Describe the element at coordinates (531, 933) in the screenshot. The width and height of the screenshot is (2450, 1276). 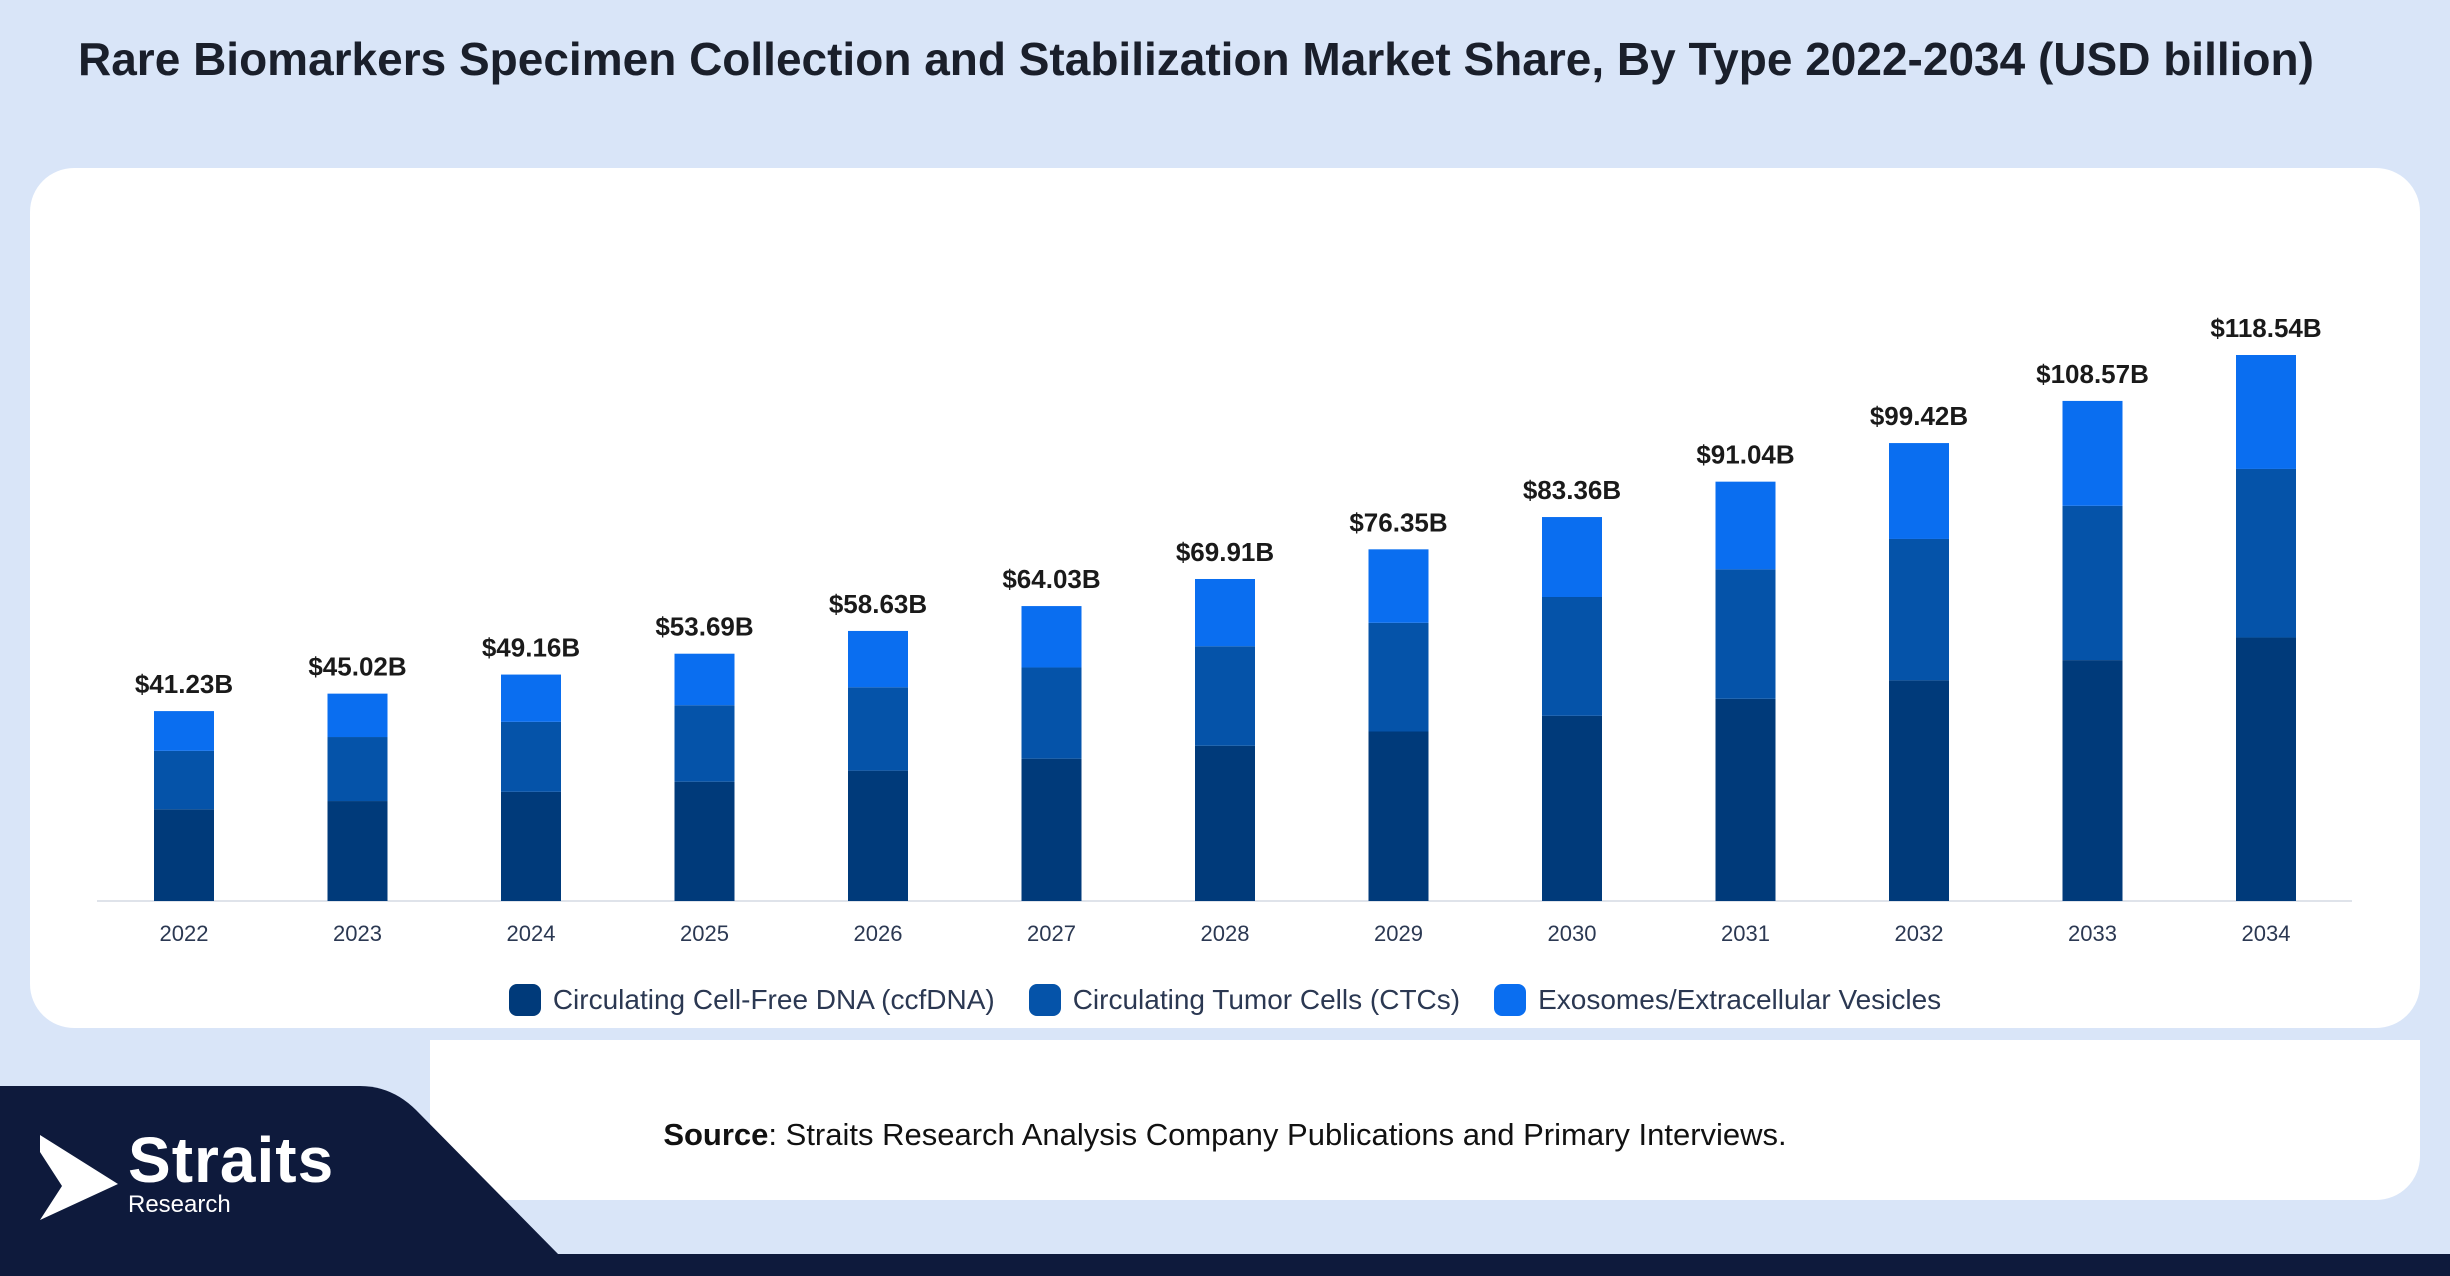
I see `x-tick-label-2024: 2024` at that location.